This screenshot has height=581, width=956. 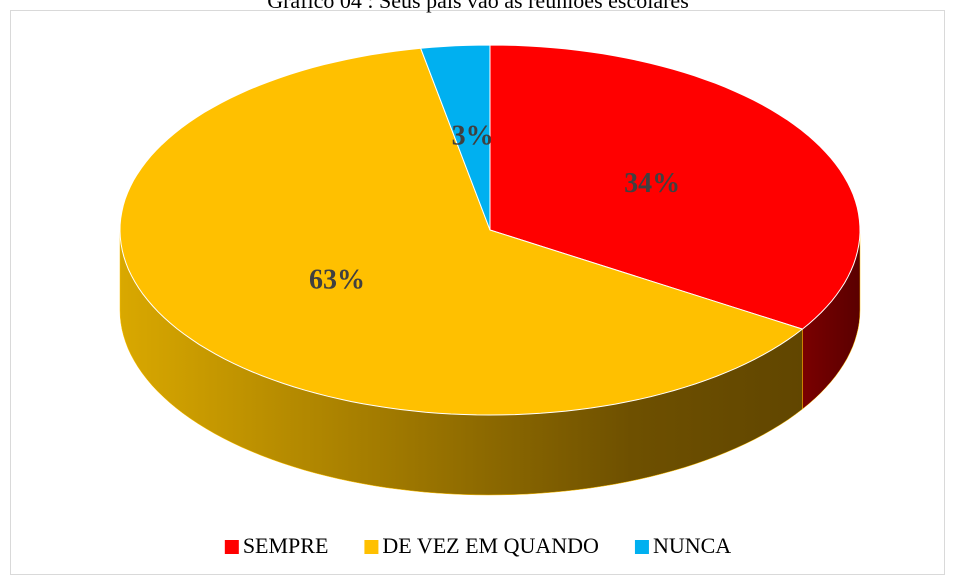 What do you see at coordinates (652, 183) in the screenshot?
I see `data-label: 34%` at bounding box center [652, 183].